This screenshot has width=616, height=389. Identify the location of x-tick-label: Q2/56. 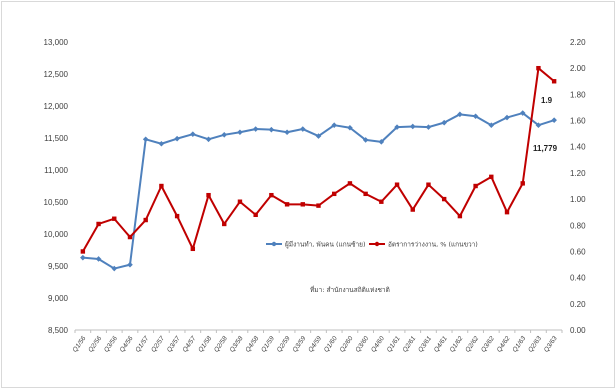
(95, 344).